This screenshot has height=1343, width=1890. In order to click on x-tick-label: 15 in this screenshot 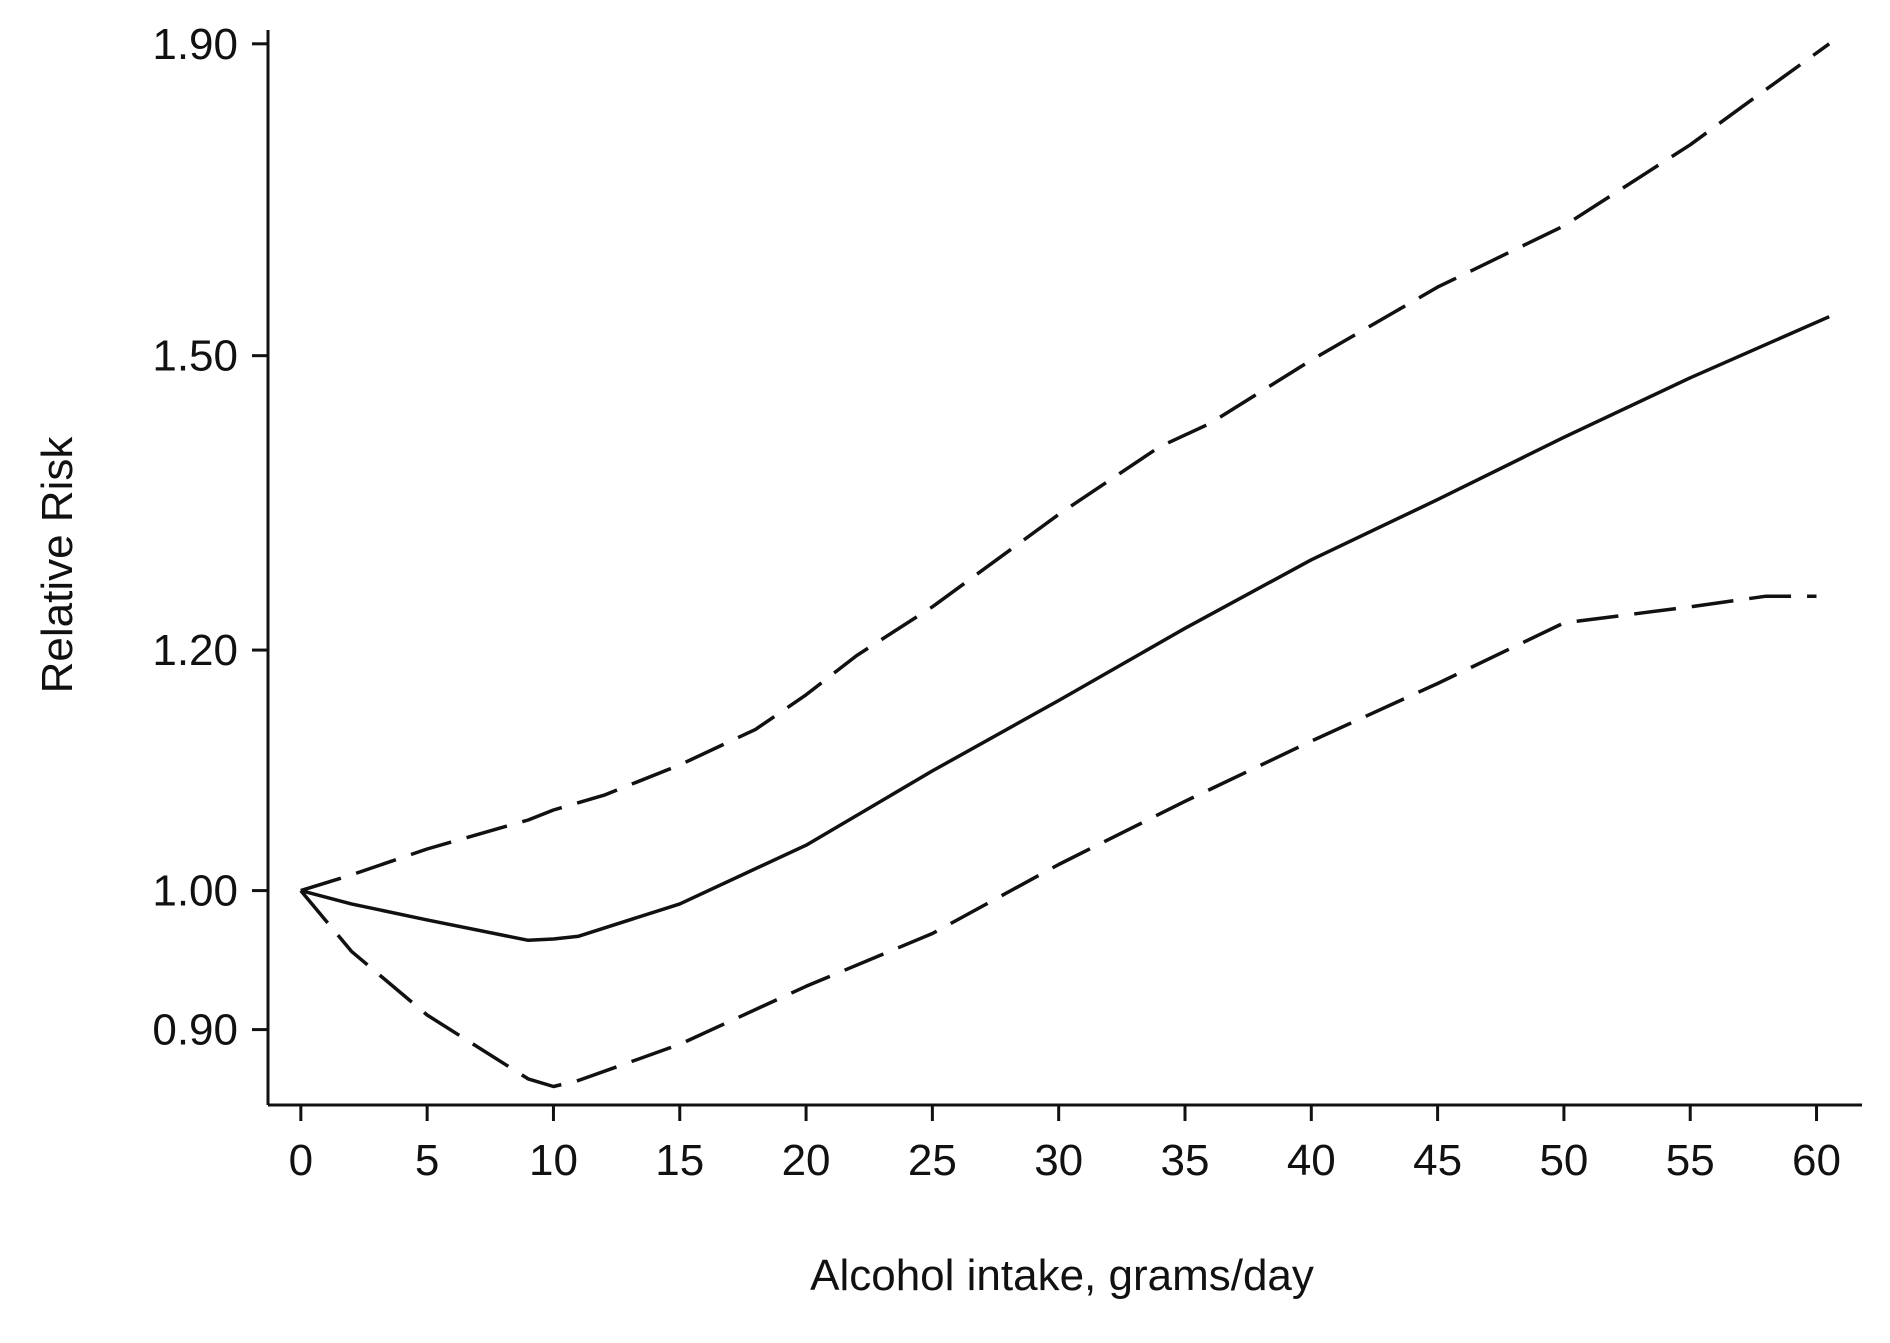, I will do `click(679, 1160)`.